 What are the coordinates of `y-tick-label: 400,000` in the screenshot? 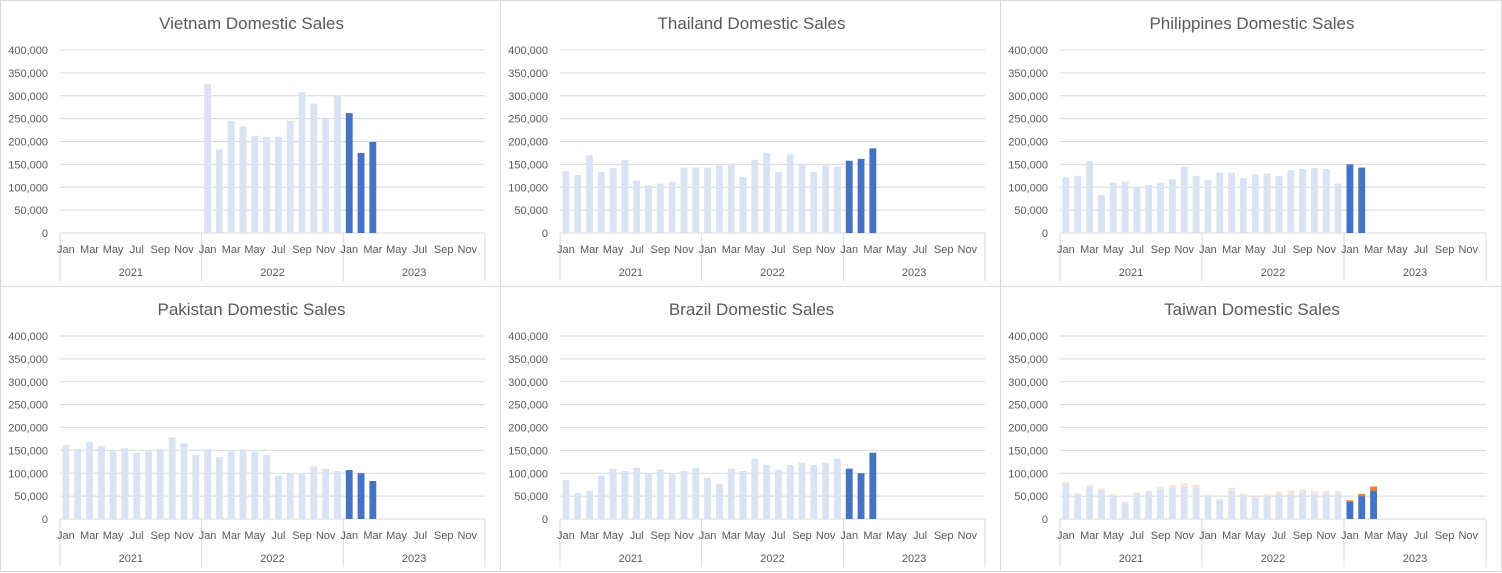 It's located at (1028, 51).